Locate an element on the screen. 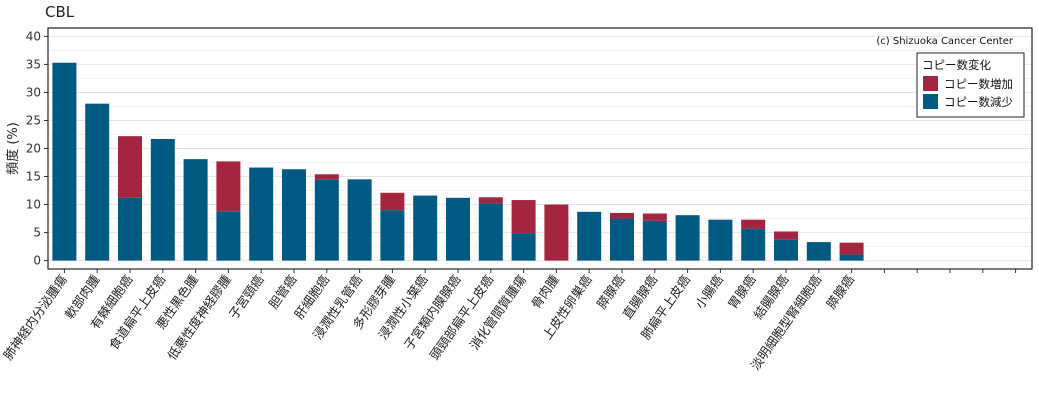 The width and height of the screenshot is (1039, 400). y-tick-label: 25 is located at coordinates (33, 120).